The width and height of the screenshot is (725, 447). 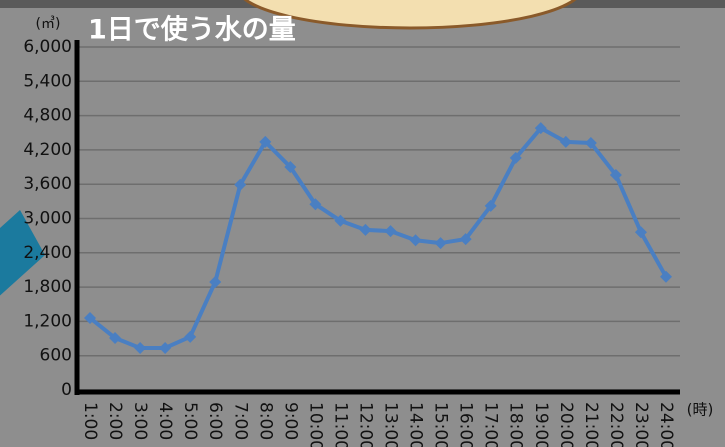 I want to click on x-tick-label: 5:00, so click(x=190, y=421).